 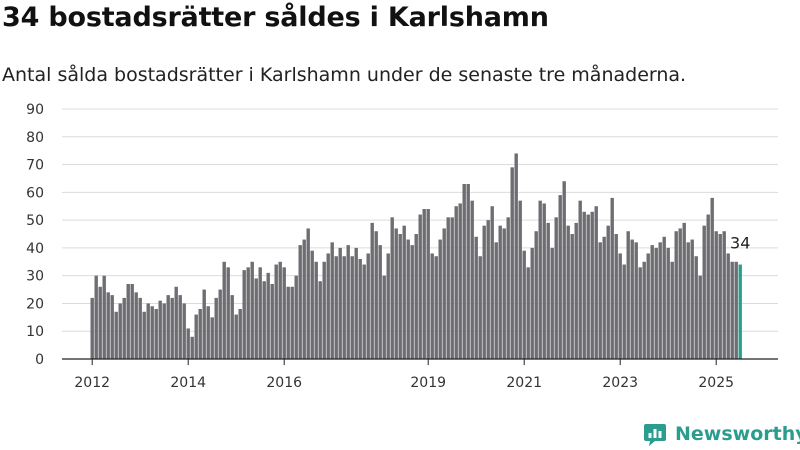 What do you see at coordinates (35, 166) in the screenshot?
I see `y-tick-label: 70` at bounding box center [35, 166].